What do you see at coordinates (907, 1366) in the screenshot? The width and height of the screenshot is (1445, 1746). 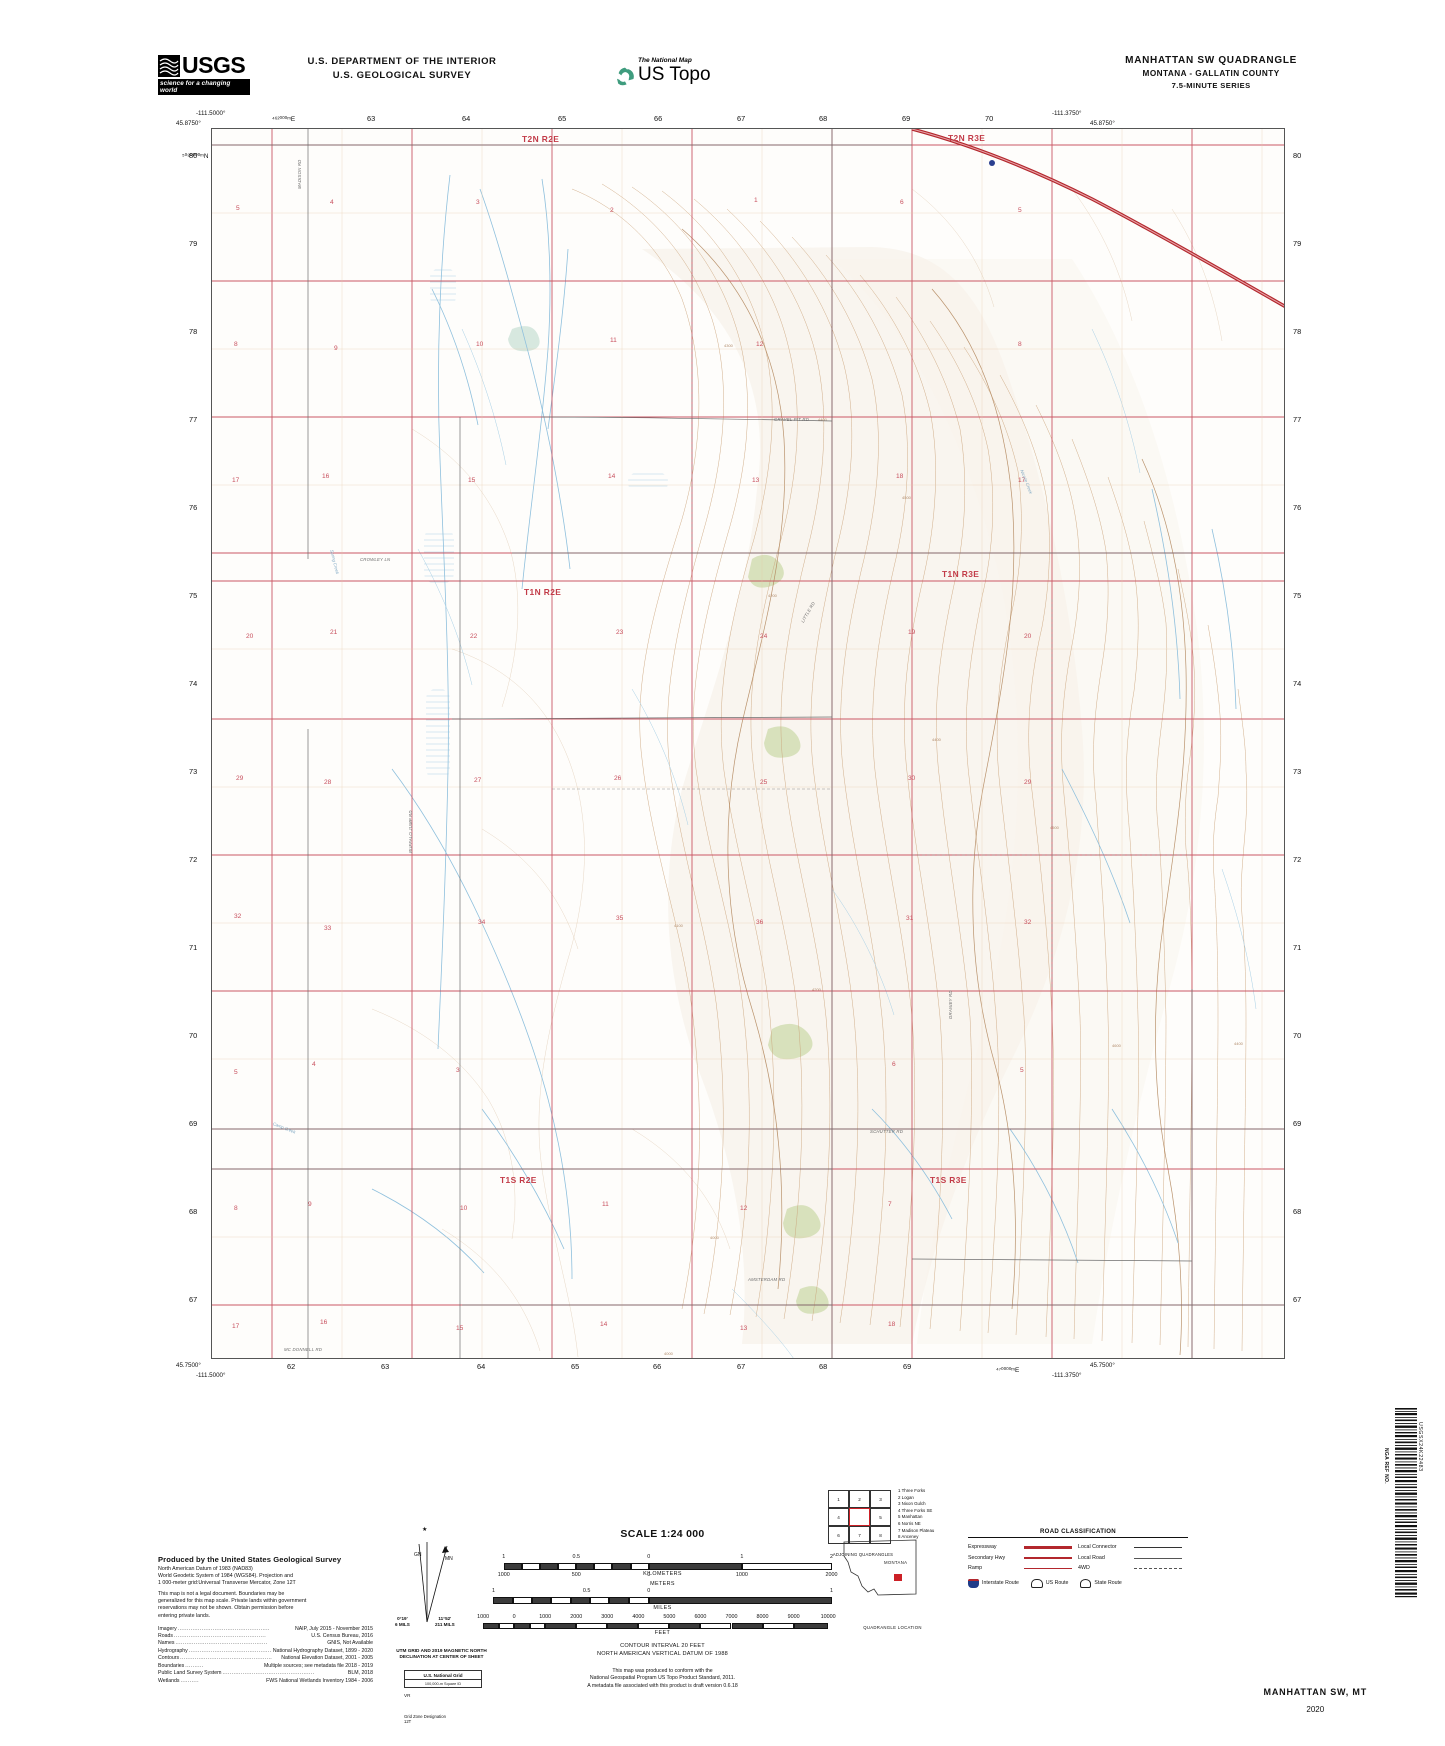 I see `grid-tick-bottom: 69` at bounding box center [907, 1366].